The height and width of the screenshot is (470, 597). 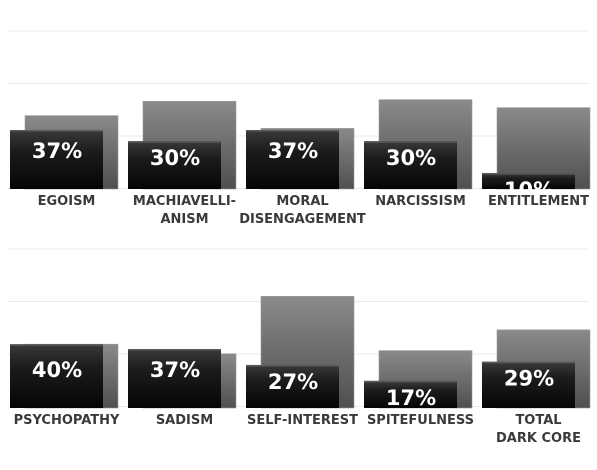 I want to click on value-label: 17%, so click(x=411, y=398).